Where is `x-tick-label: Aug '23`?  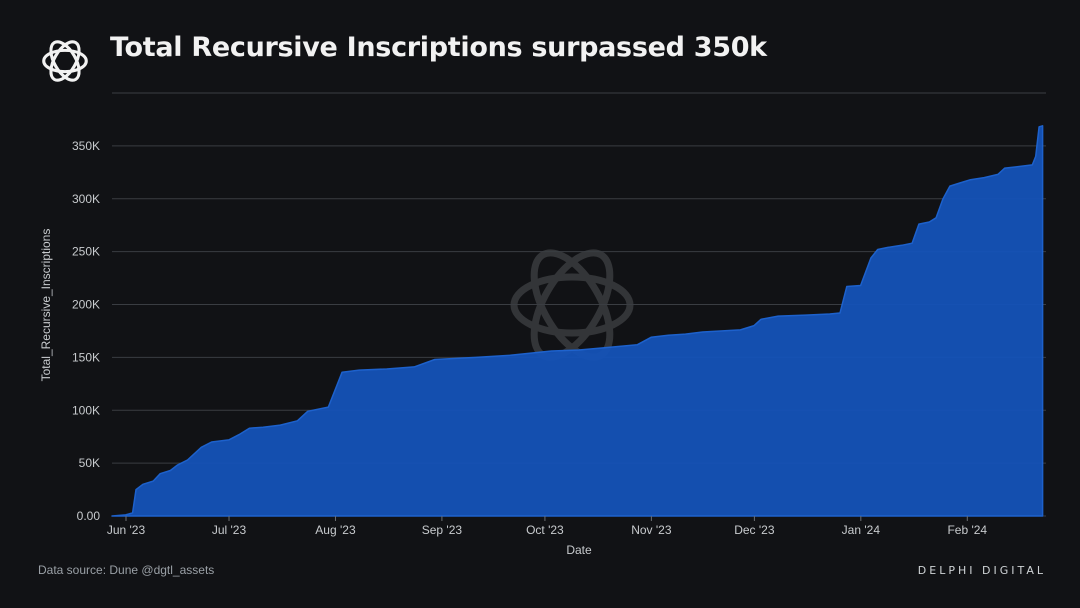
x-tick-label: Aug '23 is located at coordinates (335, 530).